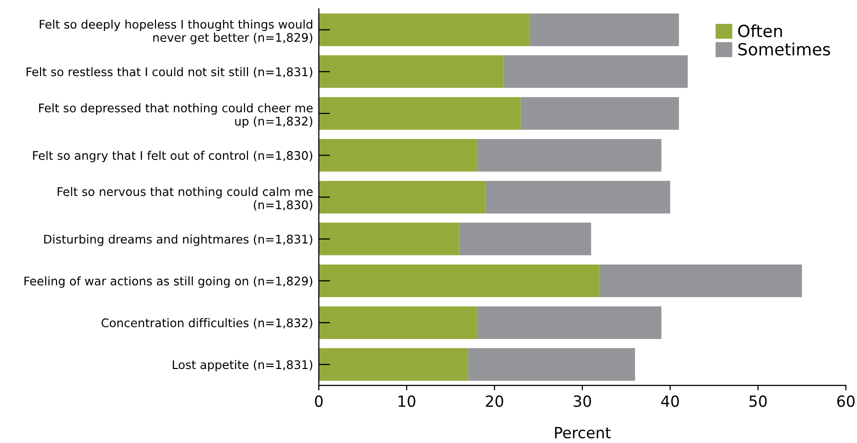 This screenshot has height=443, width=857. I want to click on x-axis-title: Percent, so click(583, 432).